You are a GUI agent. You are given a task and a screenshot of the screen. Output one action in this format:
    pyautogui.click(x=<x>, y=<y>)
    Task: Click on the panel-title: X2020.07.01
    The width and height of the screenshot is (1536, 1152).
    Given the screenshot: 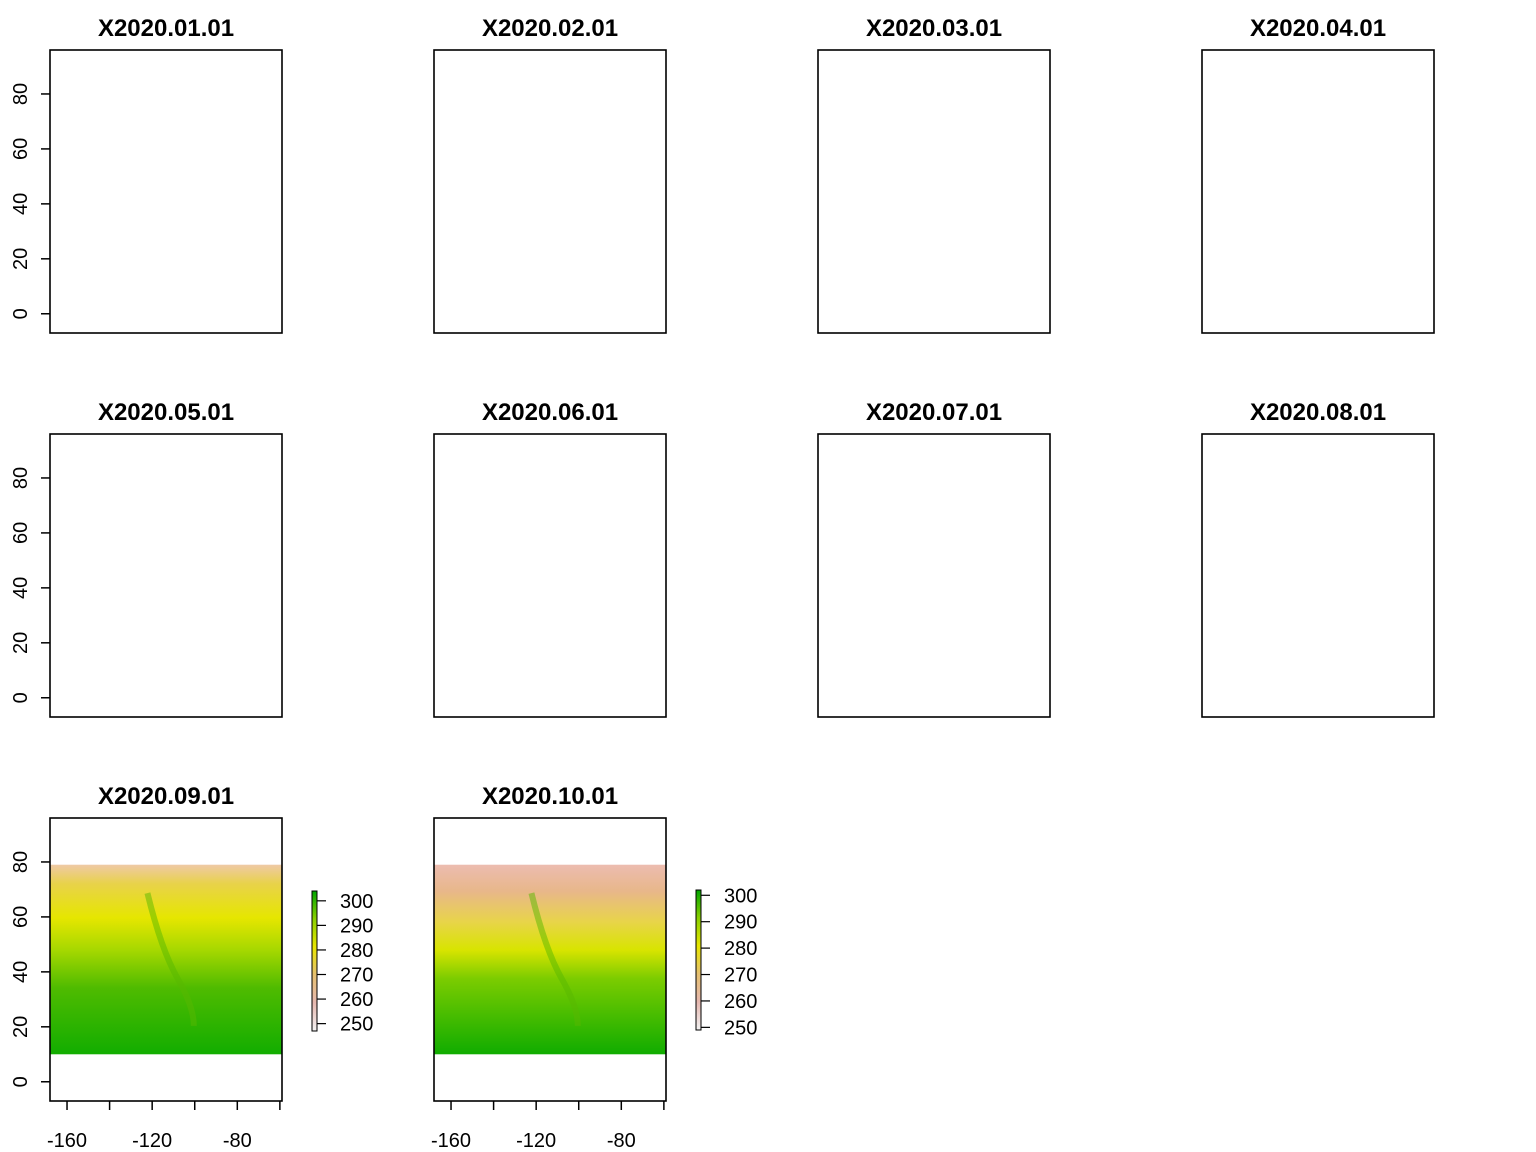 What is the action you would take?
    pyautogui.click(x=934, y=412)
    